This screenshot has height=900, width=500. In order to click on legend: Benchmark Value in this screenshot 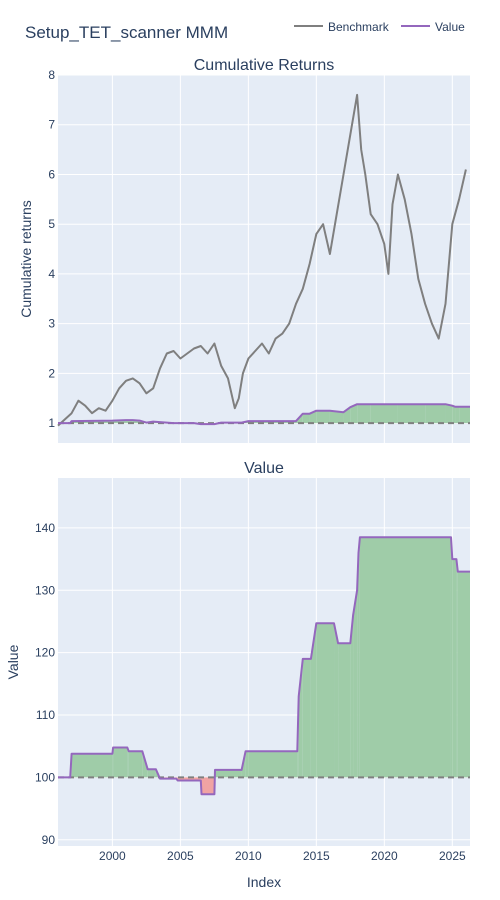, I will do `click(379, 27)`.